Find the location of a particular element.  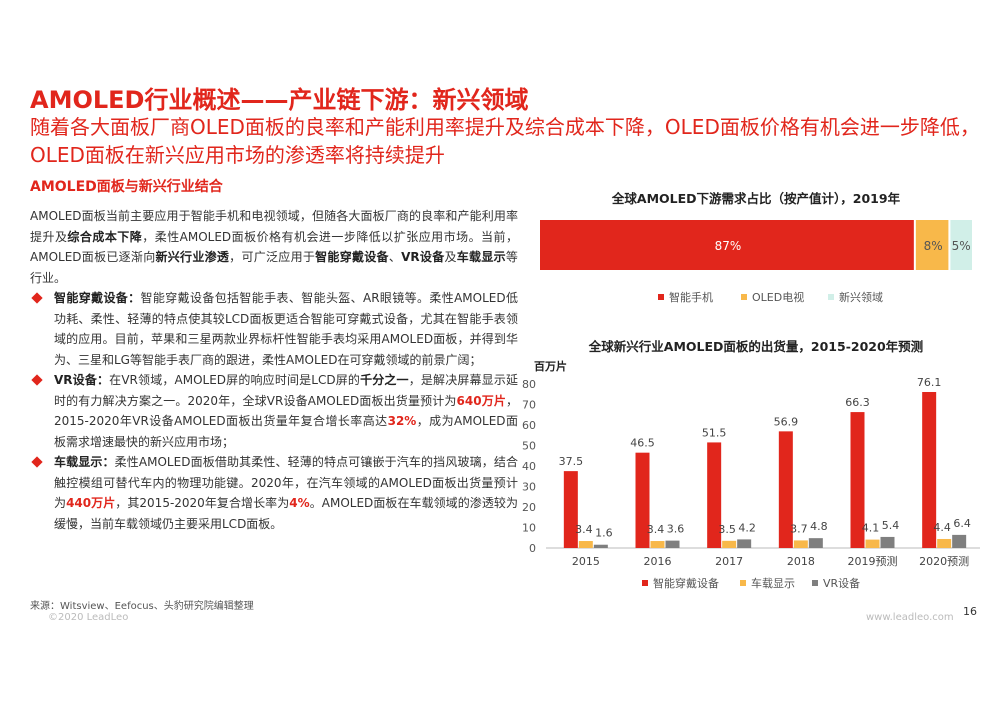

legend-label: 智能穿戴设备 is located at coordinates (686, 583).